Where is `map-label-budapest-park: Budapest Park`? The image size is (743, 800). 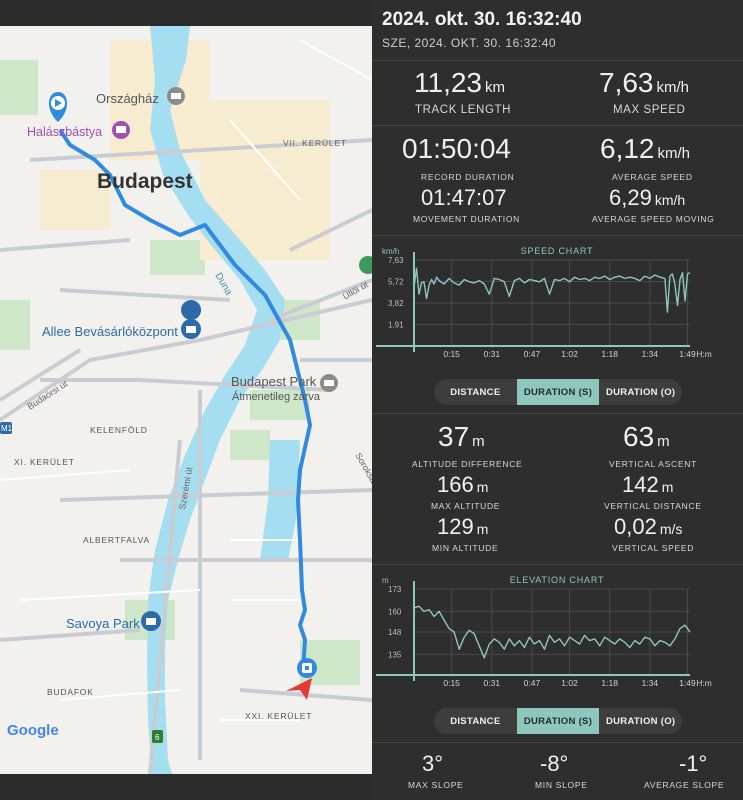
map-label-budapest-park: Budapest Park is located at coordinates (274, 381).